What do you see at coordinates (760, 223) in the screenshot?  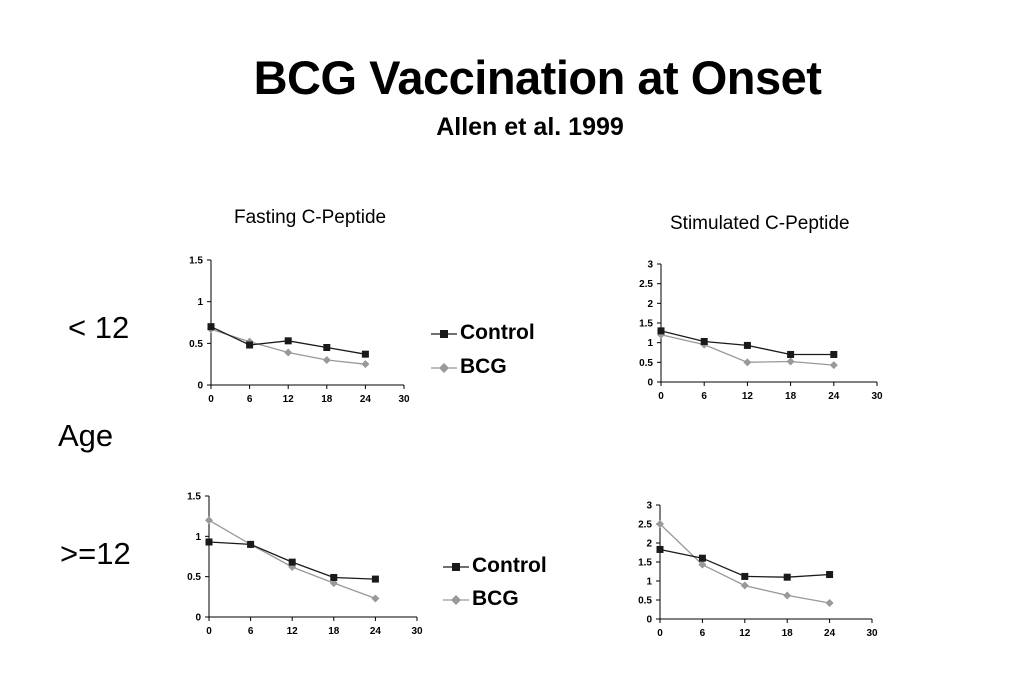 I see `stimulated-column-header: Stimulated C-Peptide` at bounding box center [760, 223].